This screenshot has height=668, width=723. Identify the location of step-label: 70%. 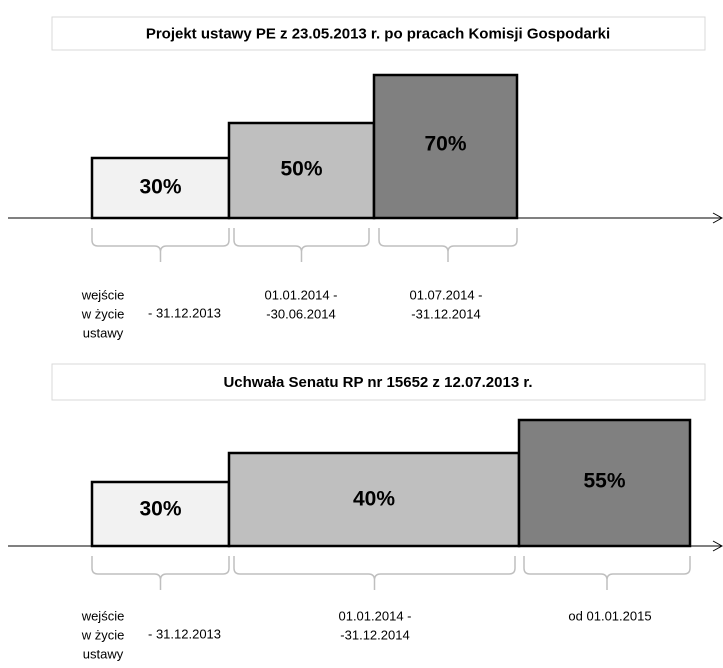
(445, 144).